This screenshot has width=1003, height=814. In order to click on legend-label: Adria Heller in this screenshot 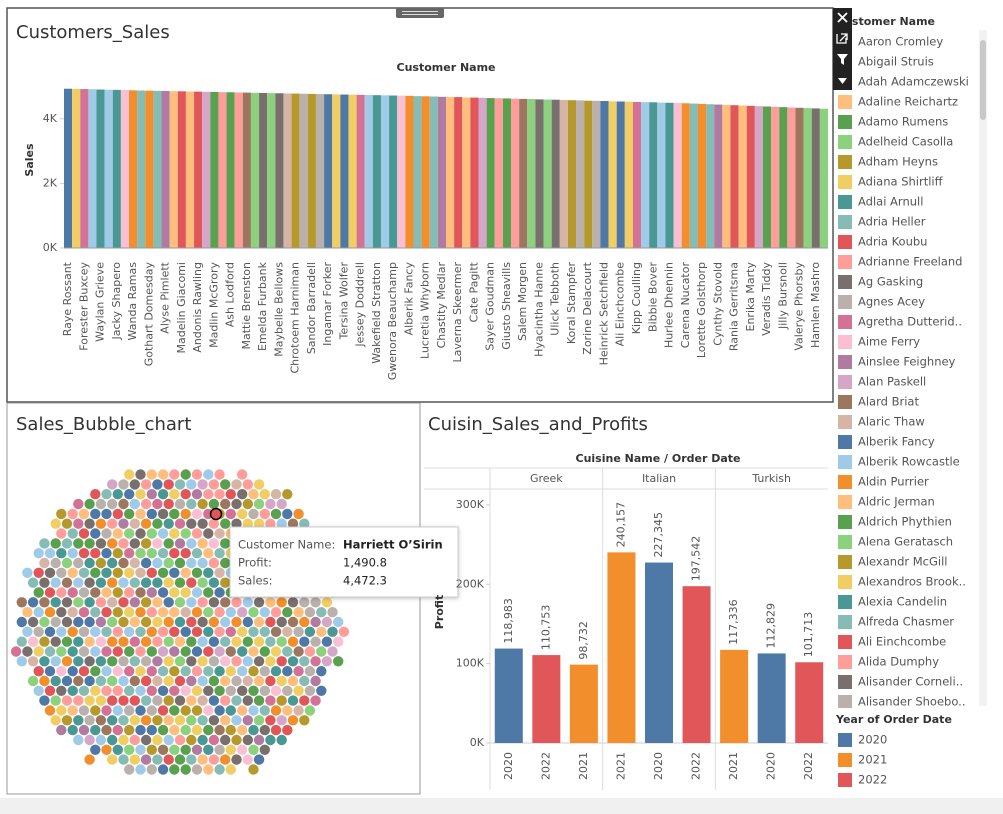, I will do `click(892, 222)`.